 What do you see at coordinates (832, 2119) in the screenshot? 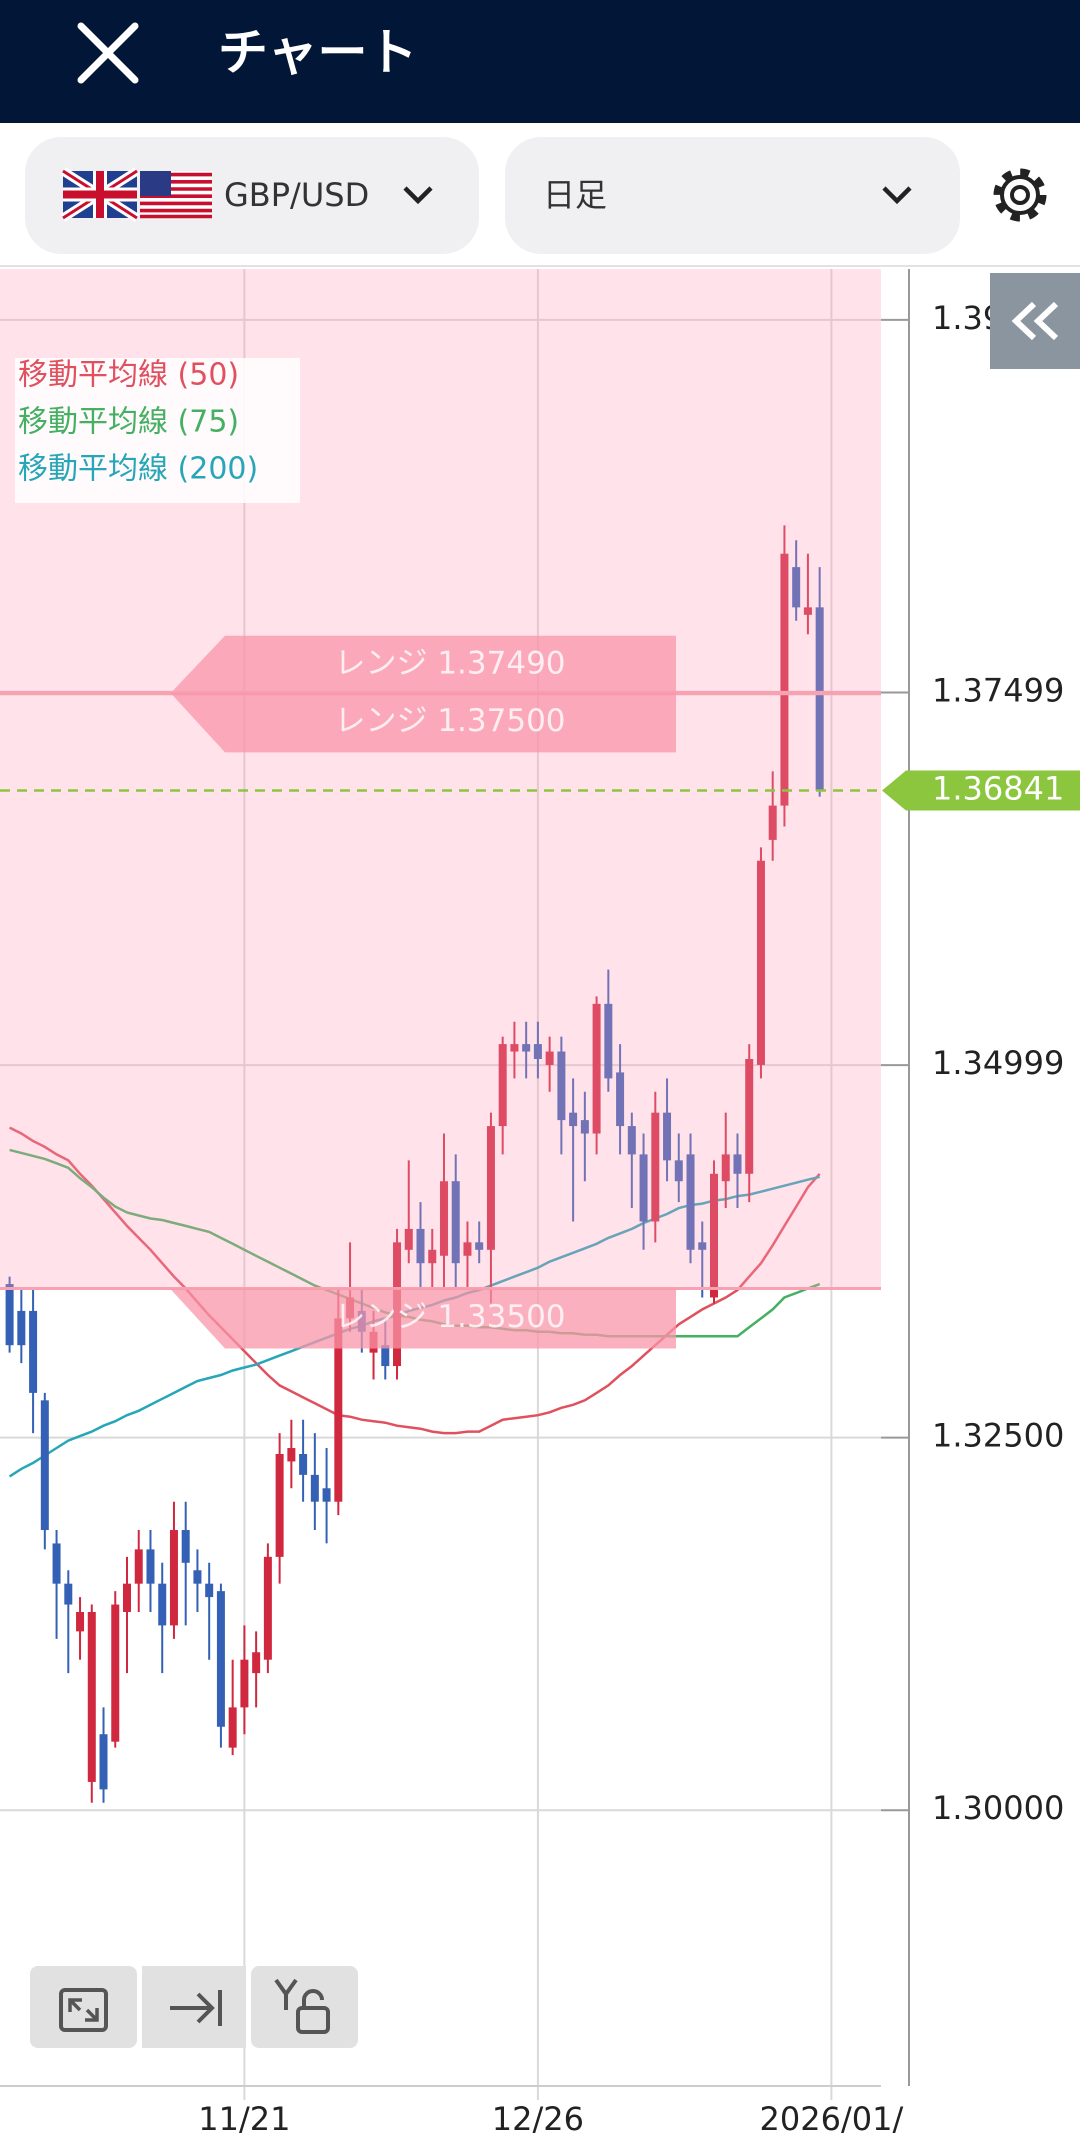
I see `x-tick-label: 2026/01/` at bounding box center [832, 2119].